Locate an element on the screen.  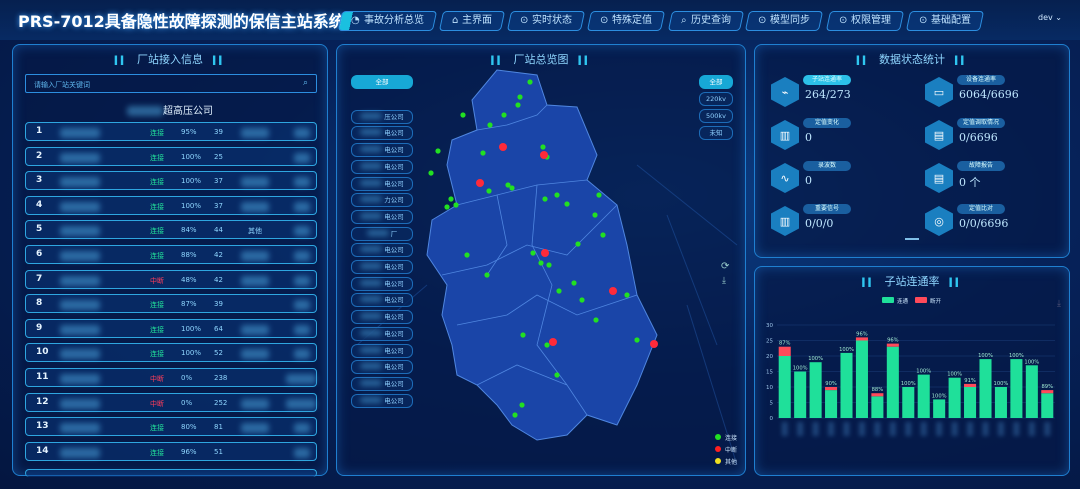
voltage-filter-1: 220kv is located at coordinates (716, 99).